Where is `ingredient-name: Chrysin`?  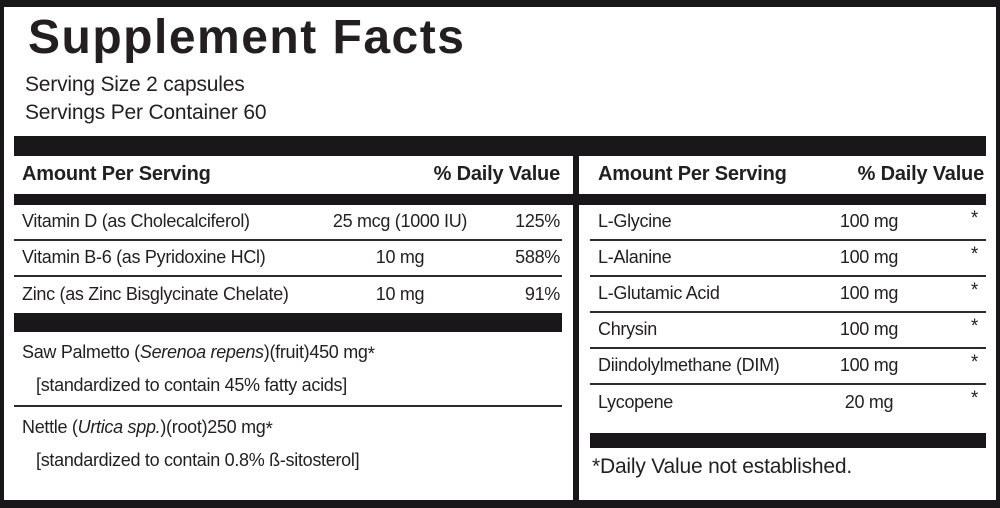 ingredient-name: Chrysin is located at coordinates (627, 329).